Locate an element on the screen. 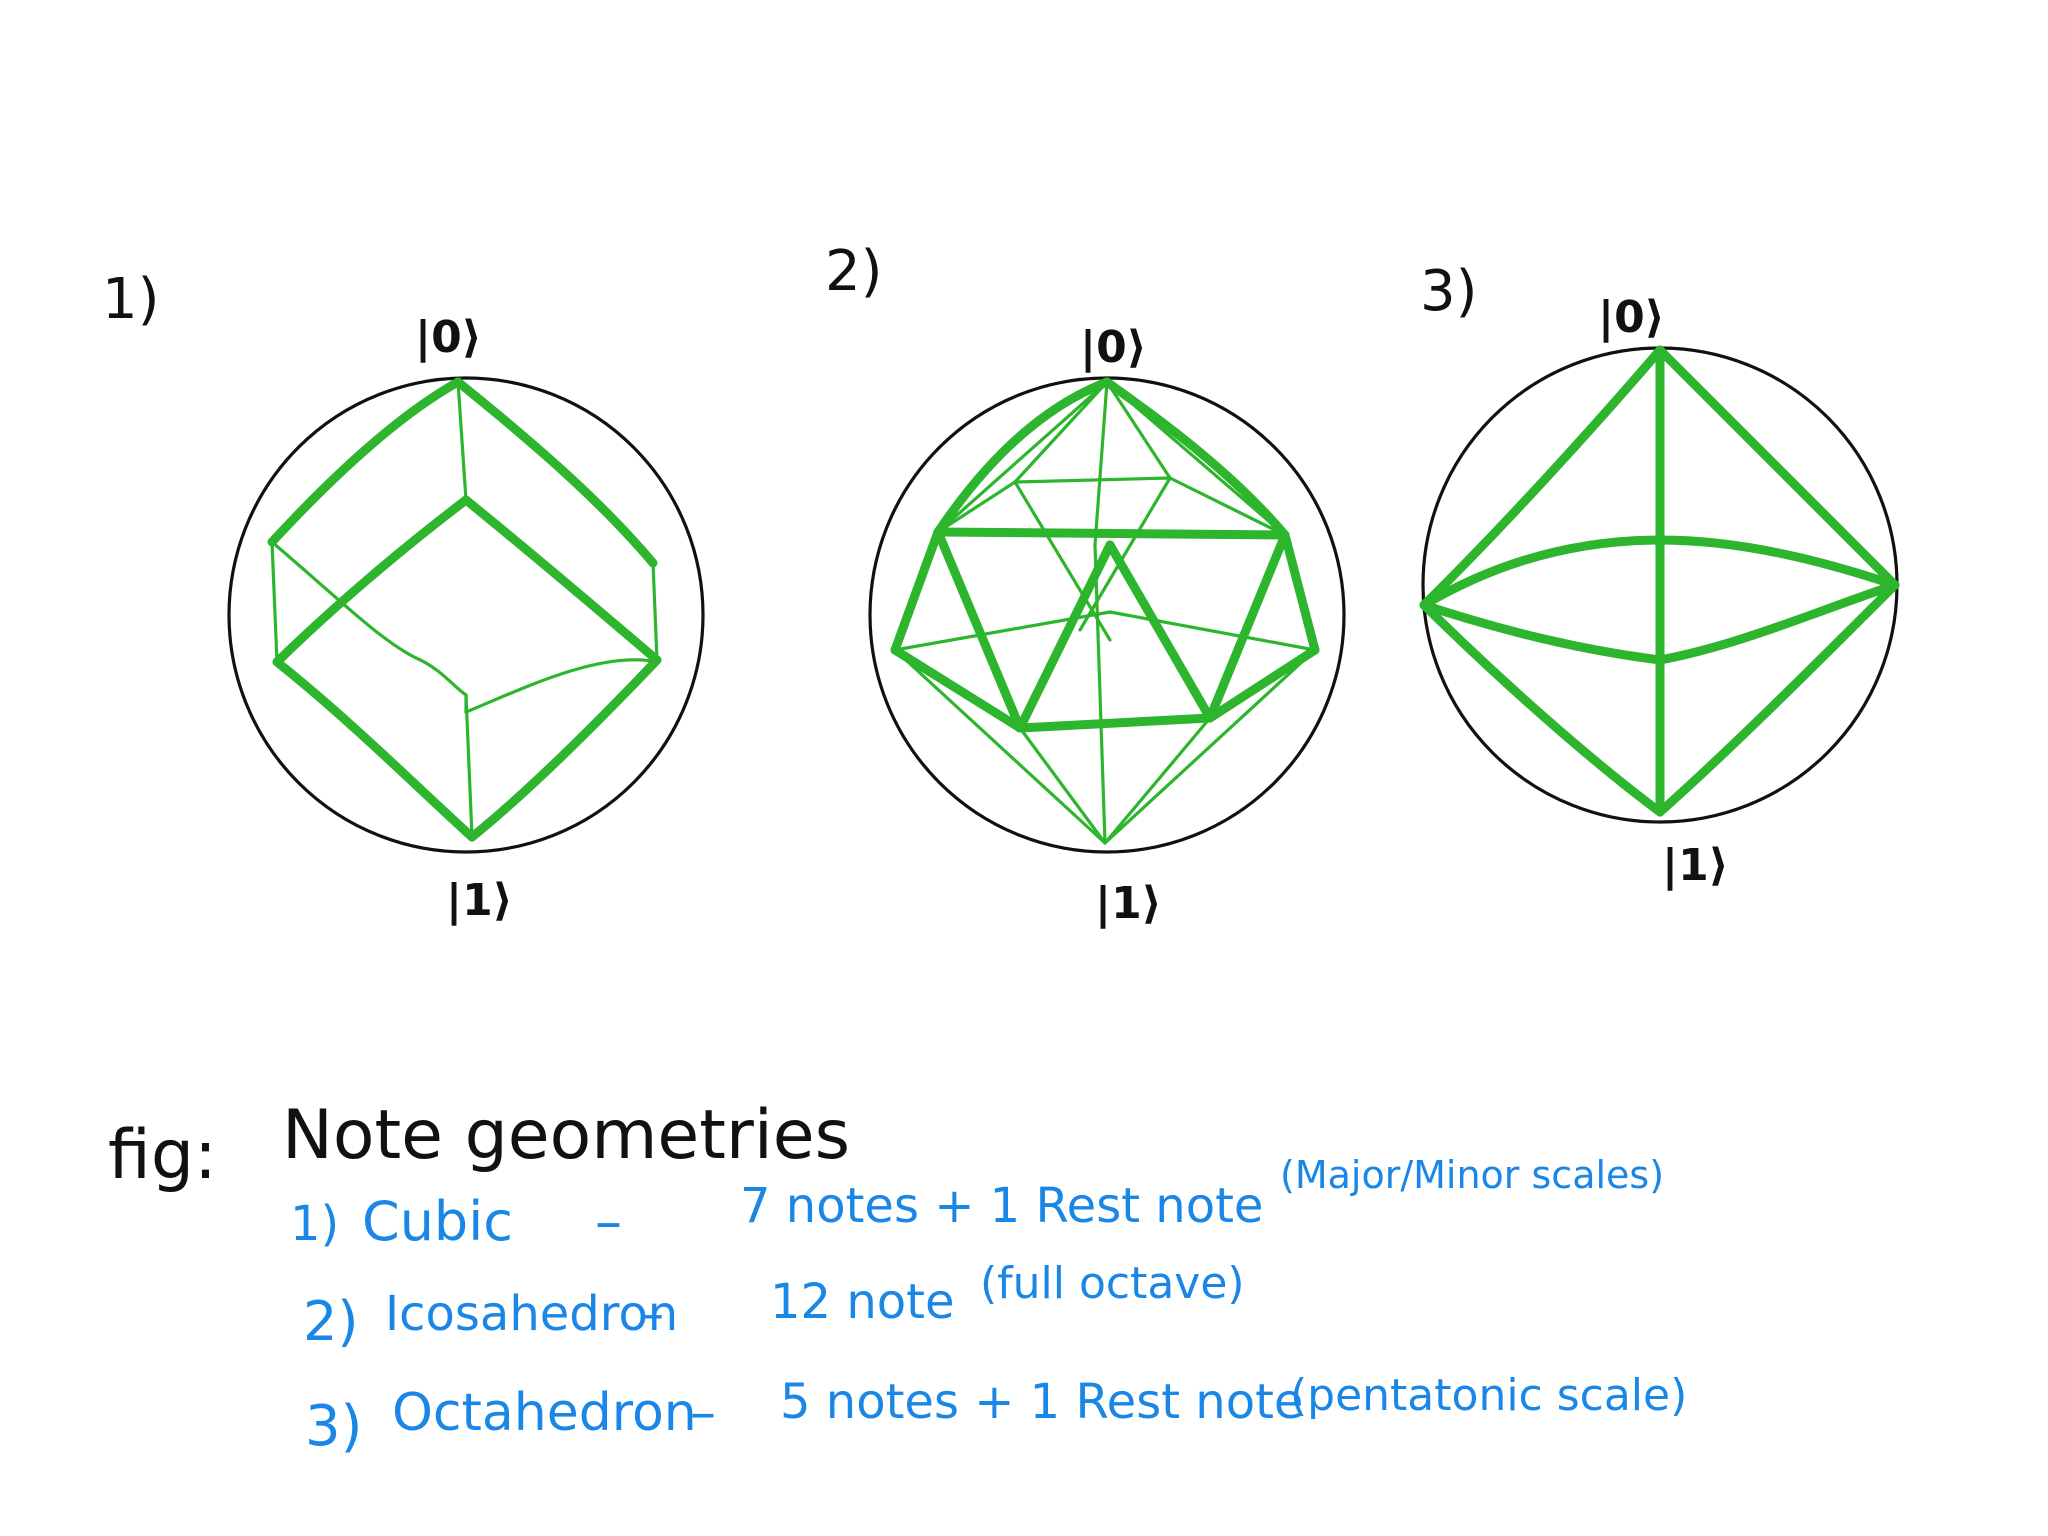 The height and width of the screenshot is (1536, 2048). legend-shape: Cubic is located at coordinates (437, 1221).